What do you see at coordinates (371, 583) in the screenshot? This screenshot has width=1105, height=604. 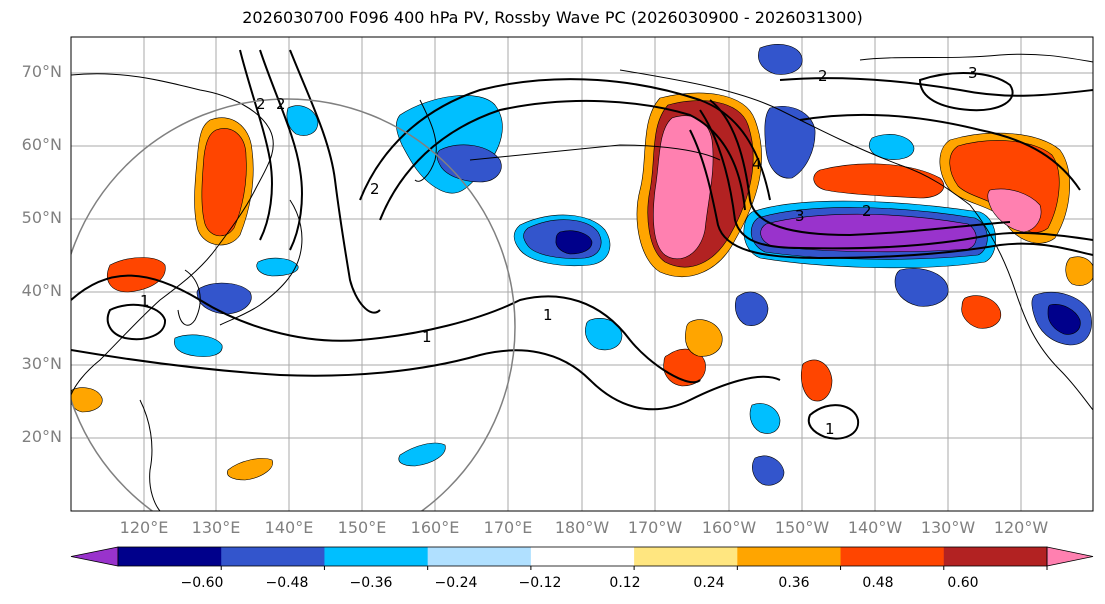 I see `colorbar-tick-label: −0.36` at bounding box center [371, 583].